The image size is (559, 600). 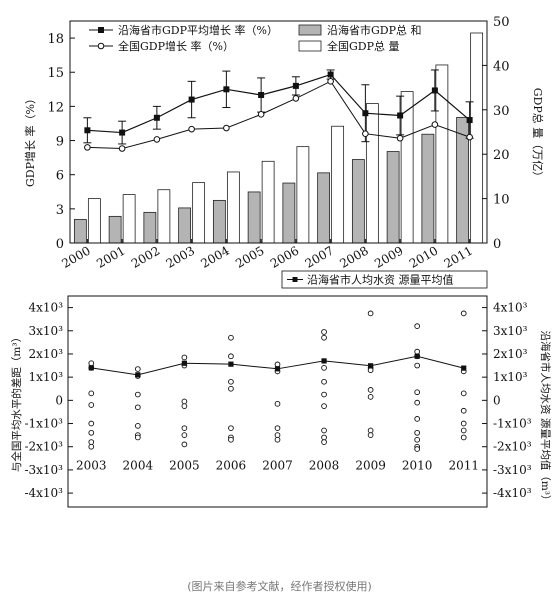 I want to click on gdp-right-tick-label: 20, so click(x=501, y=155).